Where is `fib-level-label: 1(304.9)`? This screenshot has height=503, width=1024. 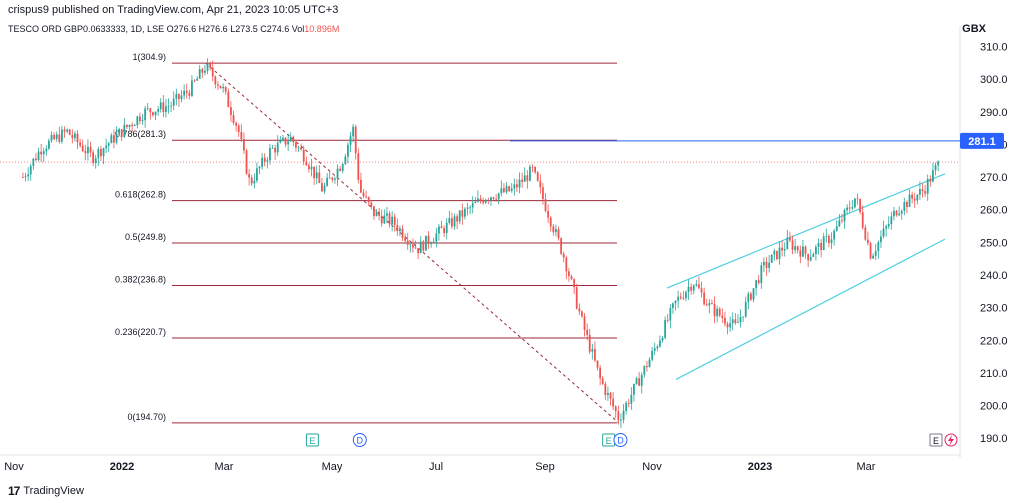 fib-level-label: 1(304.9) is located at coordinates (149, 57).